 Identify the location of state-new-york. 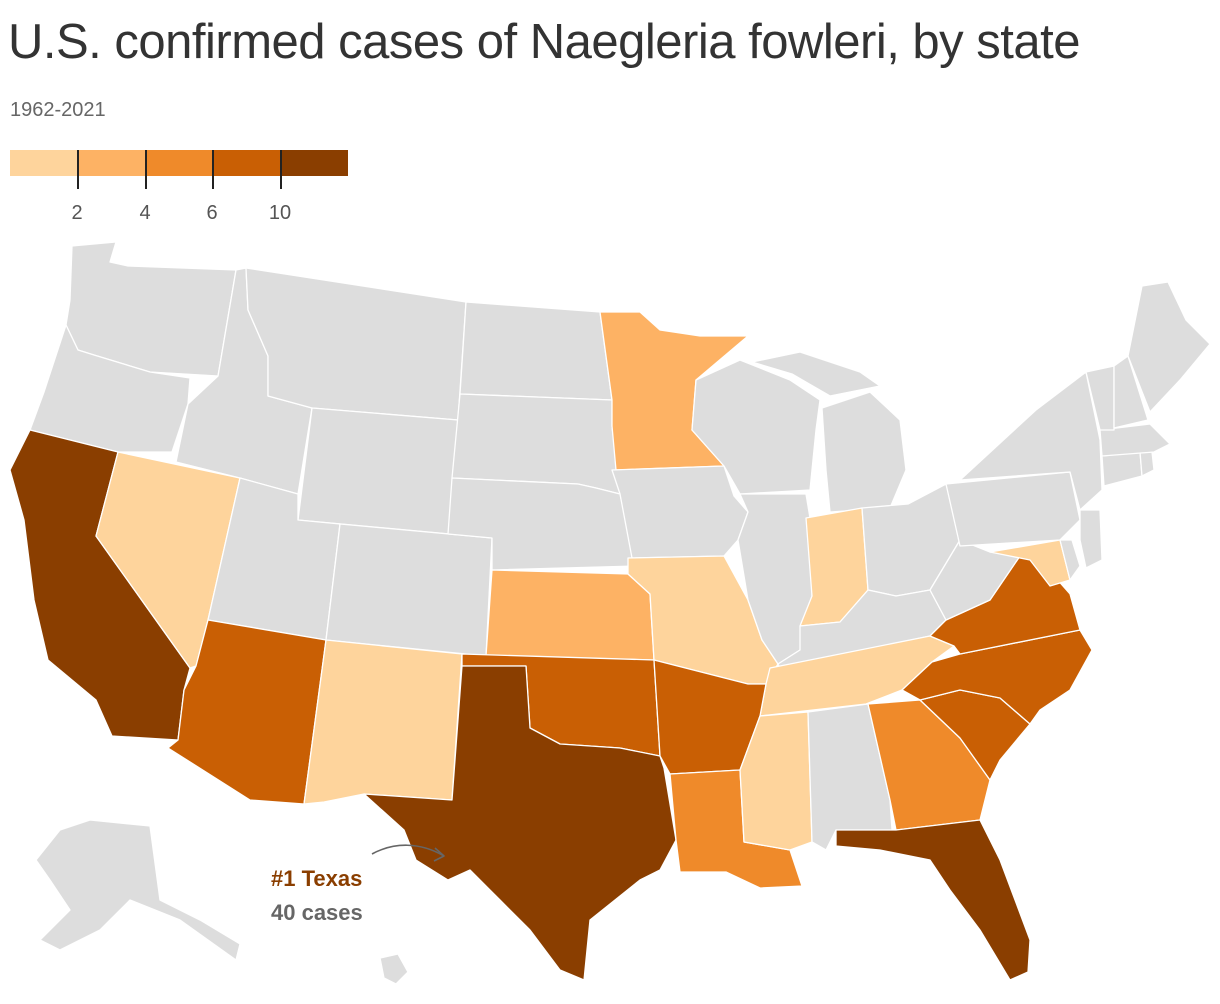
(1031, 441).